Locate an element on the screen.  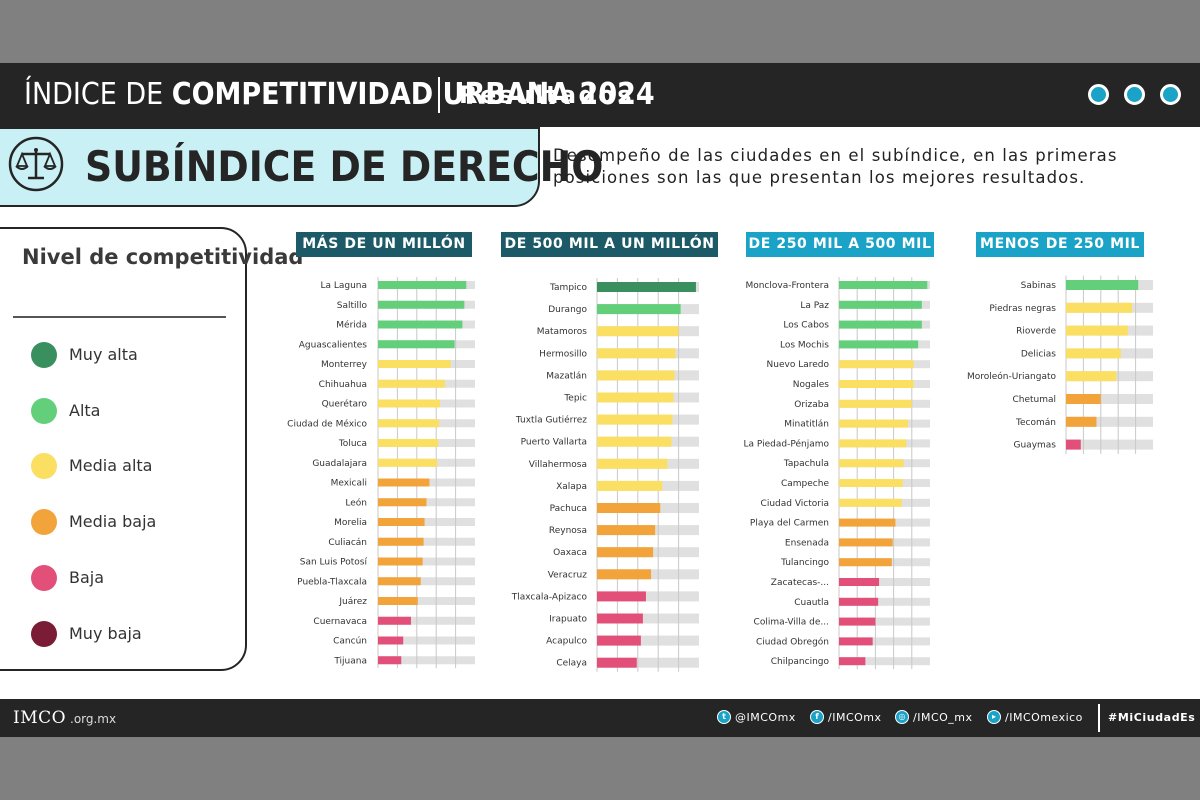
category-label: Orizaba is located at coordinates (811, 405).